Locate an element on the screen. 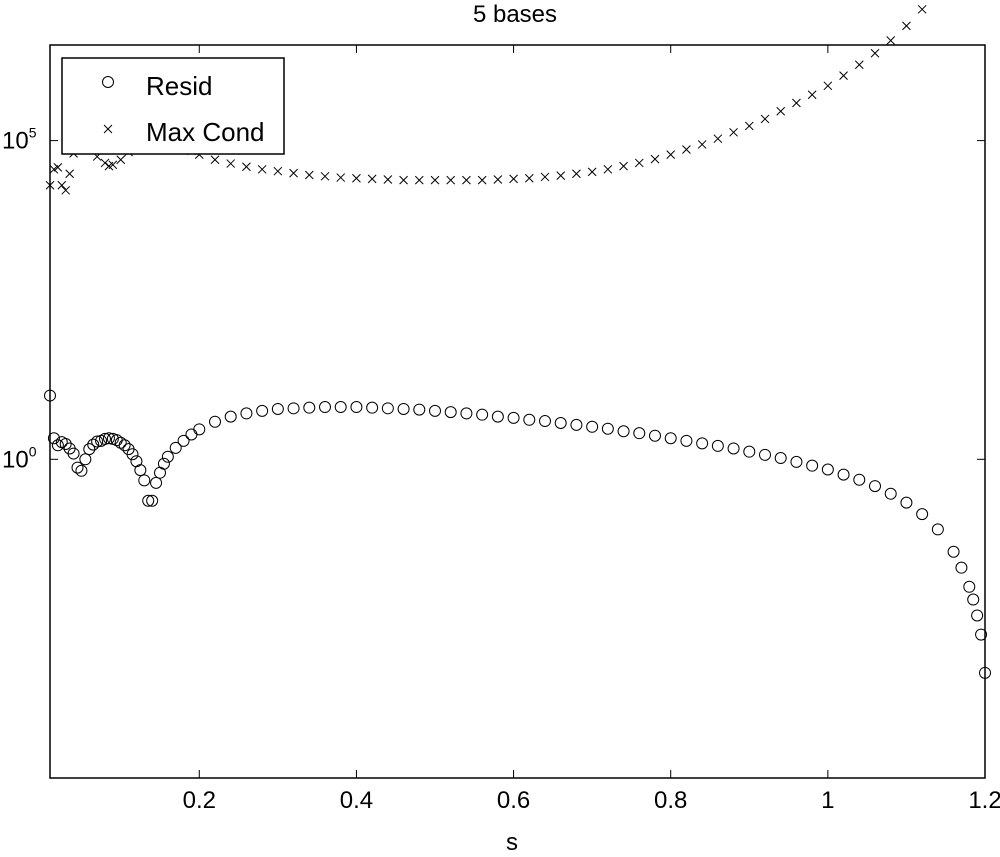  legend-box is located at coordinates (173, 106).